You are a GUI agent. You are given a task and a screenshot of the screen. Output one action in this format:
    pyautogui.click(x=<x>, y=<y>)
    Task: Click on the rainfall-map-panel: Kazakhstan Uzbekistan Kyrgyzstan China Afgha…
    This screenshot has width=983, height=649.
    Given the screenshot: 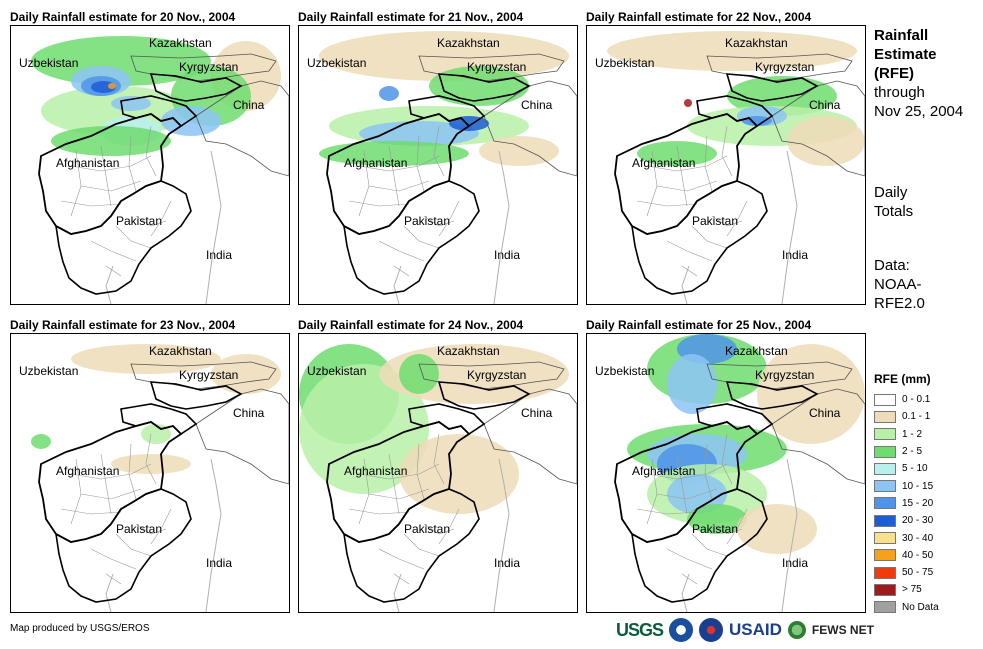 What is the action you would take?
    pyautogui.click(x=438, y=165)
    